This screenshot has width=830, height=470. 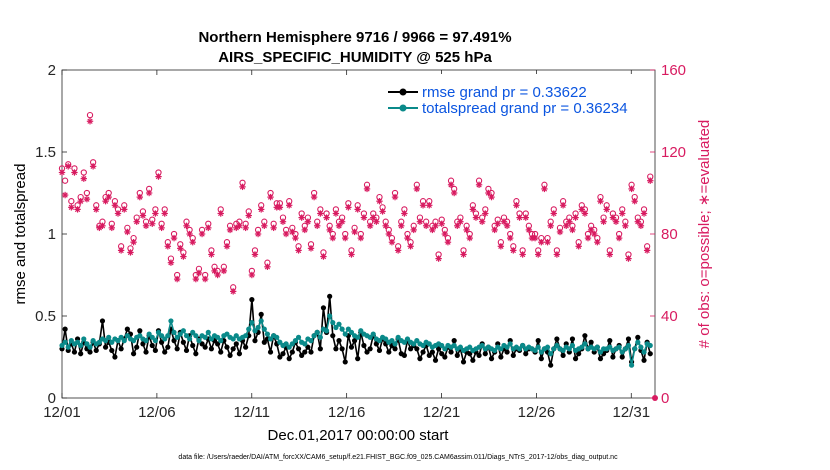 What do you see at coordinates (525, 108) in the screenshot?
I see `legend-label-totalspread: totalspread grand pr = 0.36234` at bounding box center [525, 108].